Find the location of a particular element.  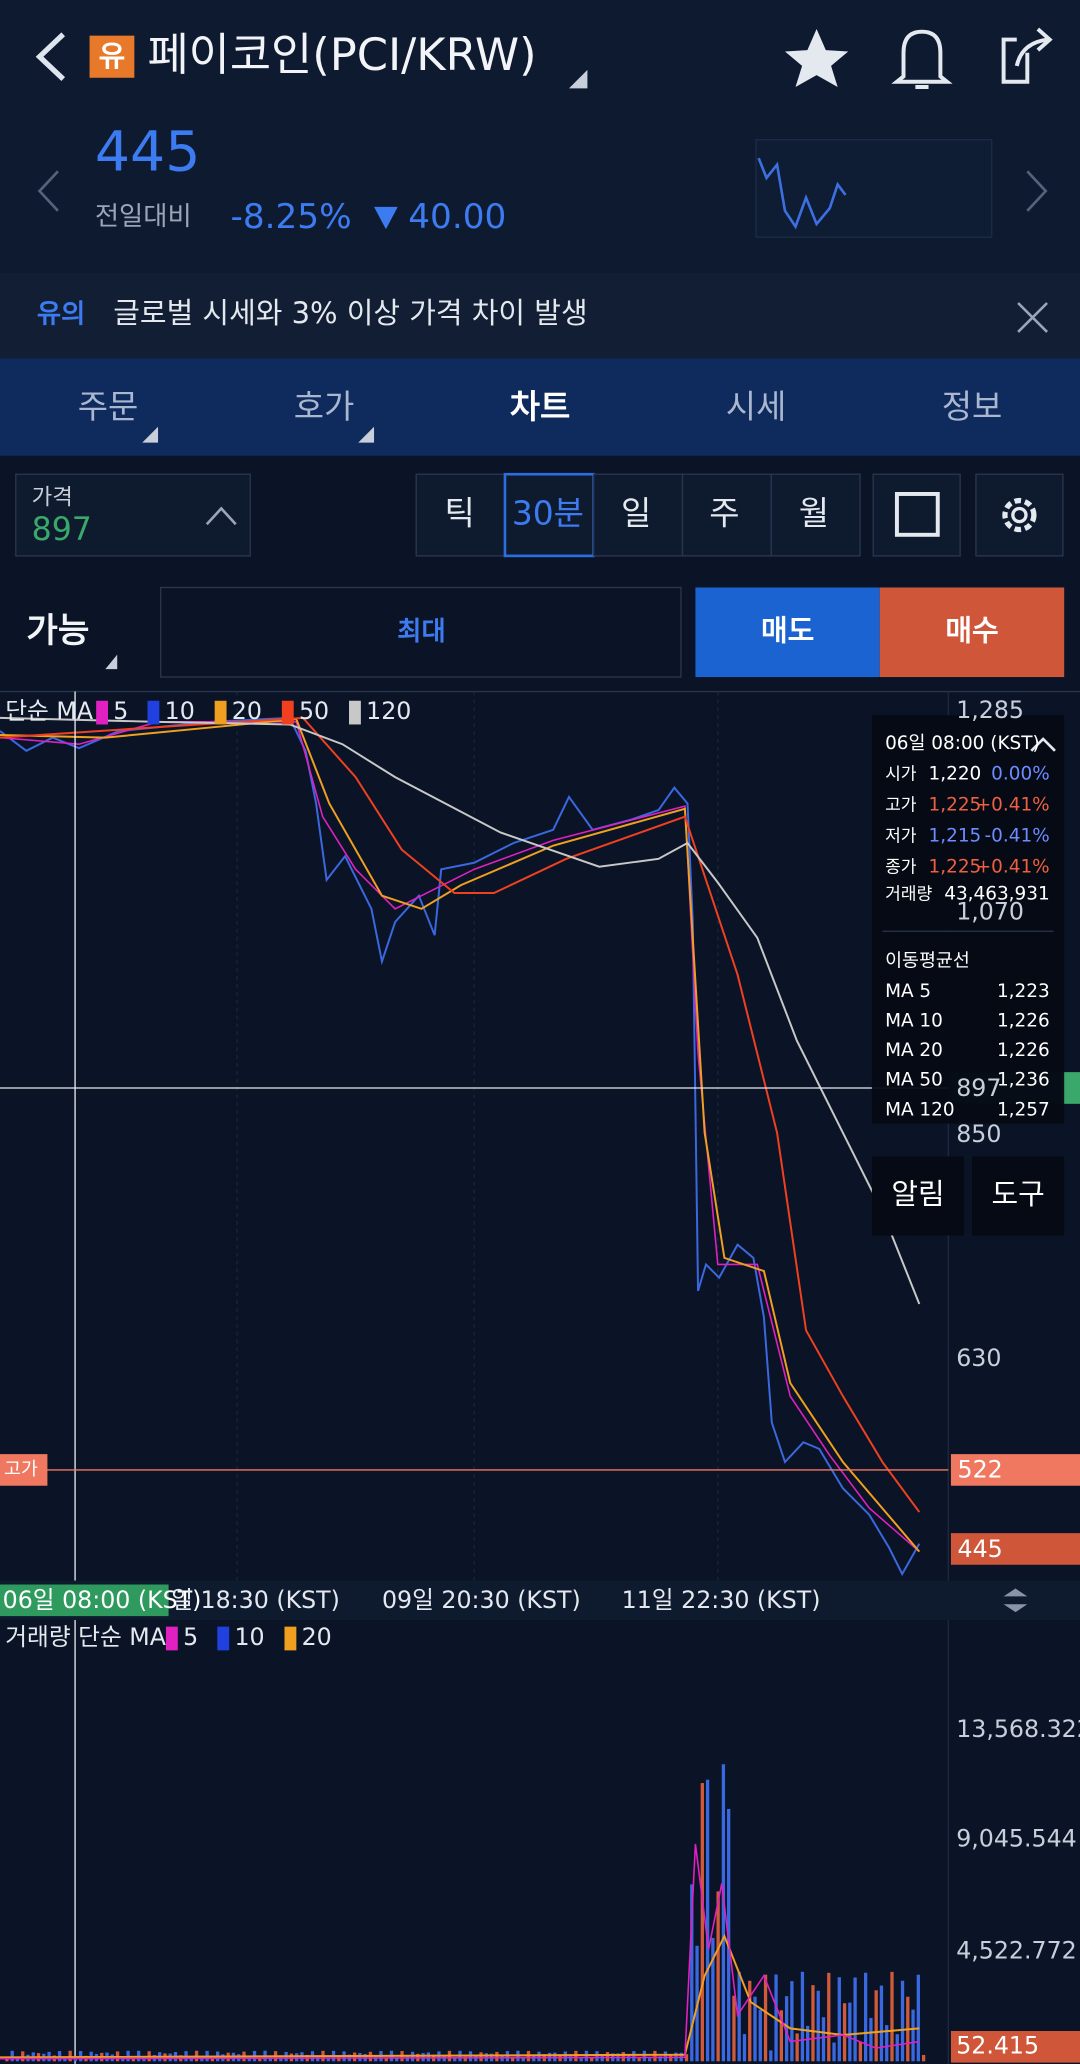

price-box-arrow is located at coordinates (221, 516).